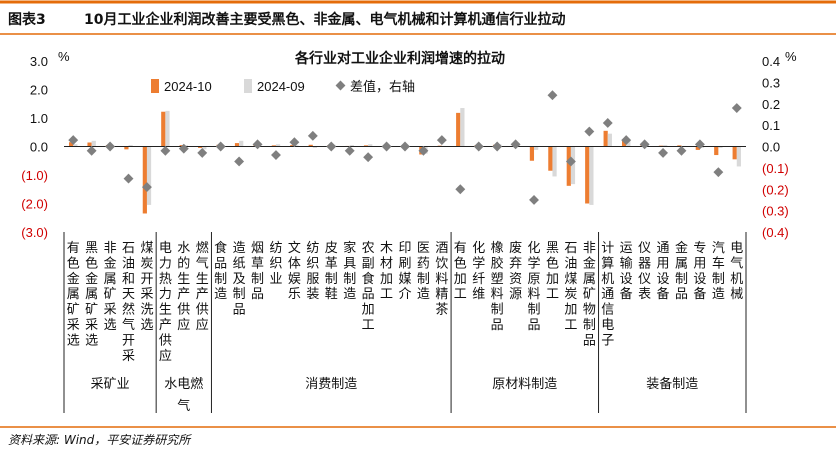  I want to click on group-label: 消费制造, so click(331, 384).